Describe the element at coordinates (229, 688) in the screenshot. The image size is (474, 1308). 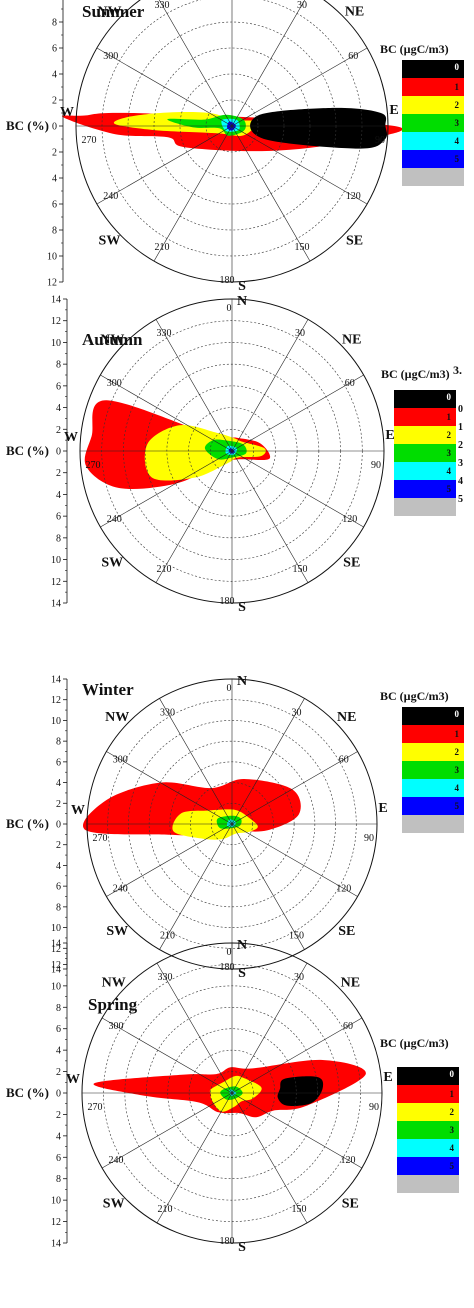
I see `angle-label: 0` at that location.